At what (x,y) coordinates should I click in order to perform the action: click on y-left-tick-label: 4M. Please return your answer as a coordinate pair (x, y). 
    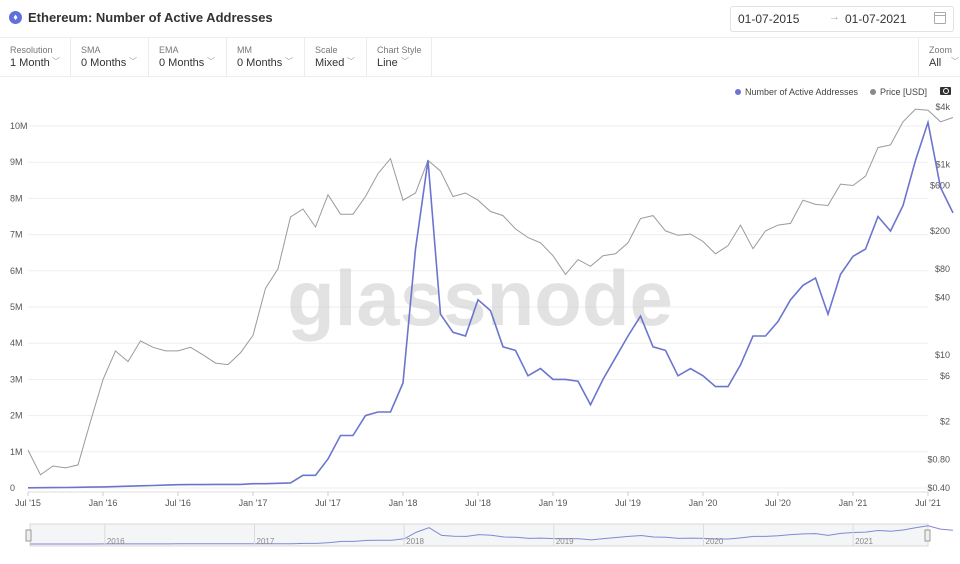
    Looking at the image, I should click on (16, 343).